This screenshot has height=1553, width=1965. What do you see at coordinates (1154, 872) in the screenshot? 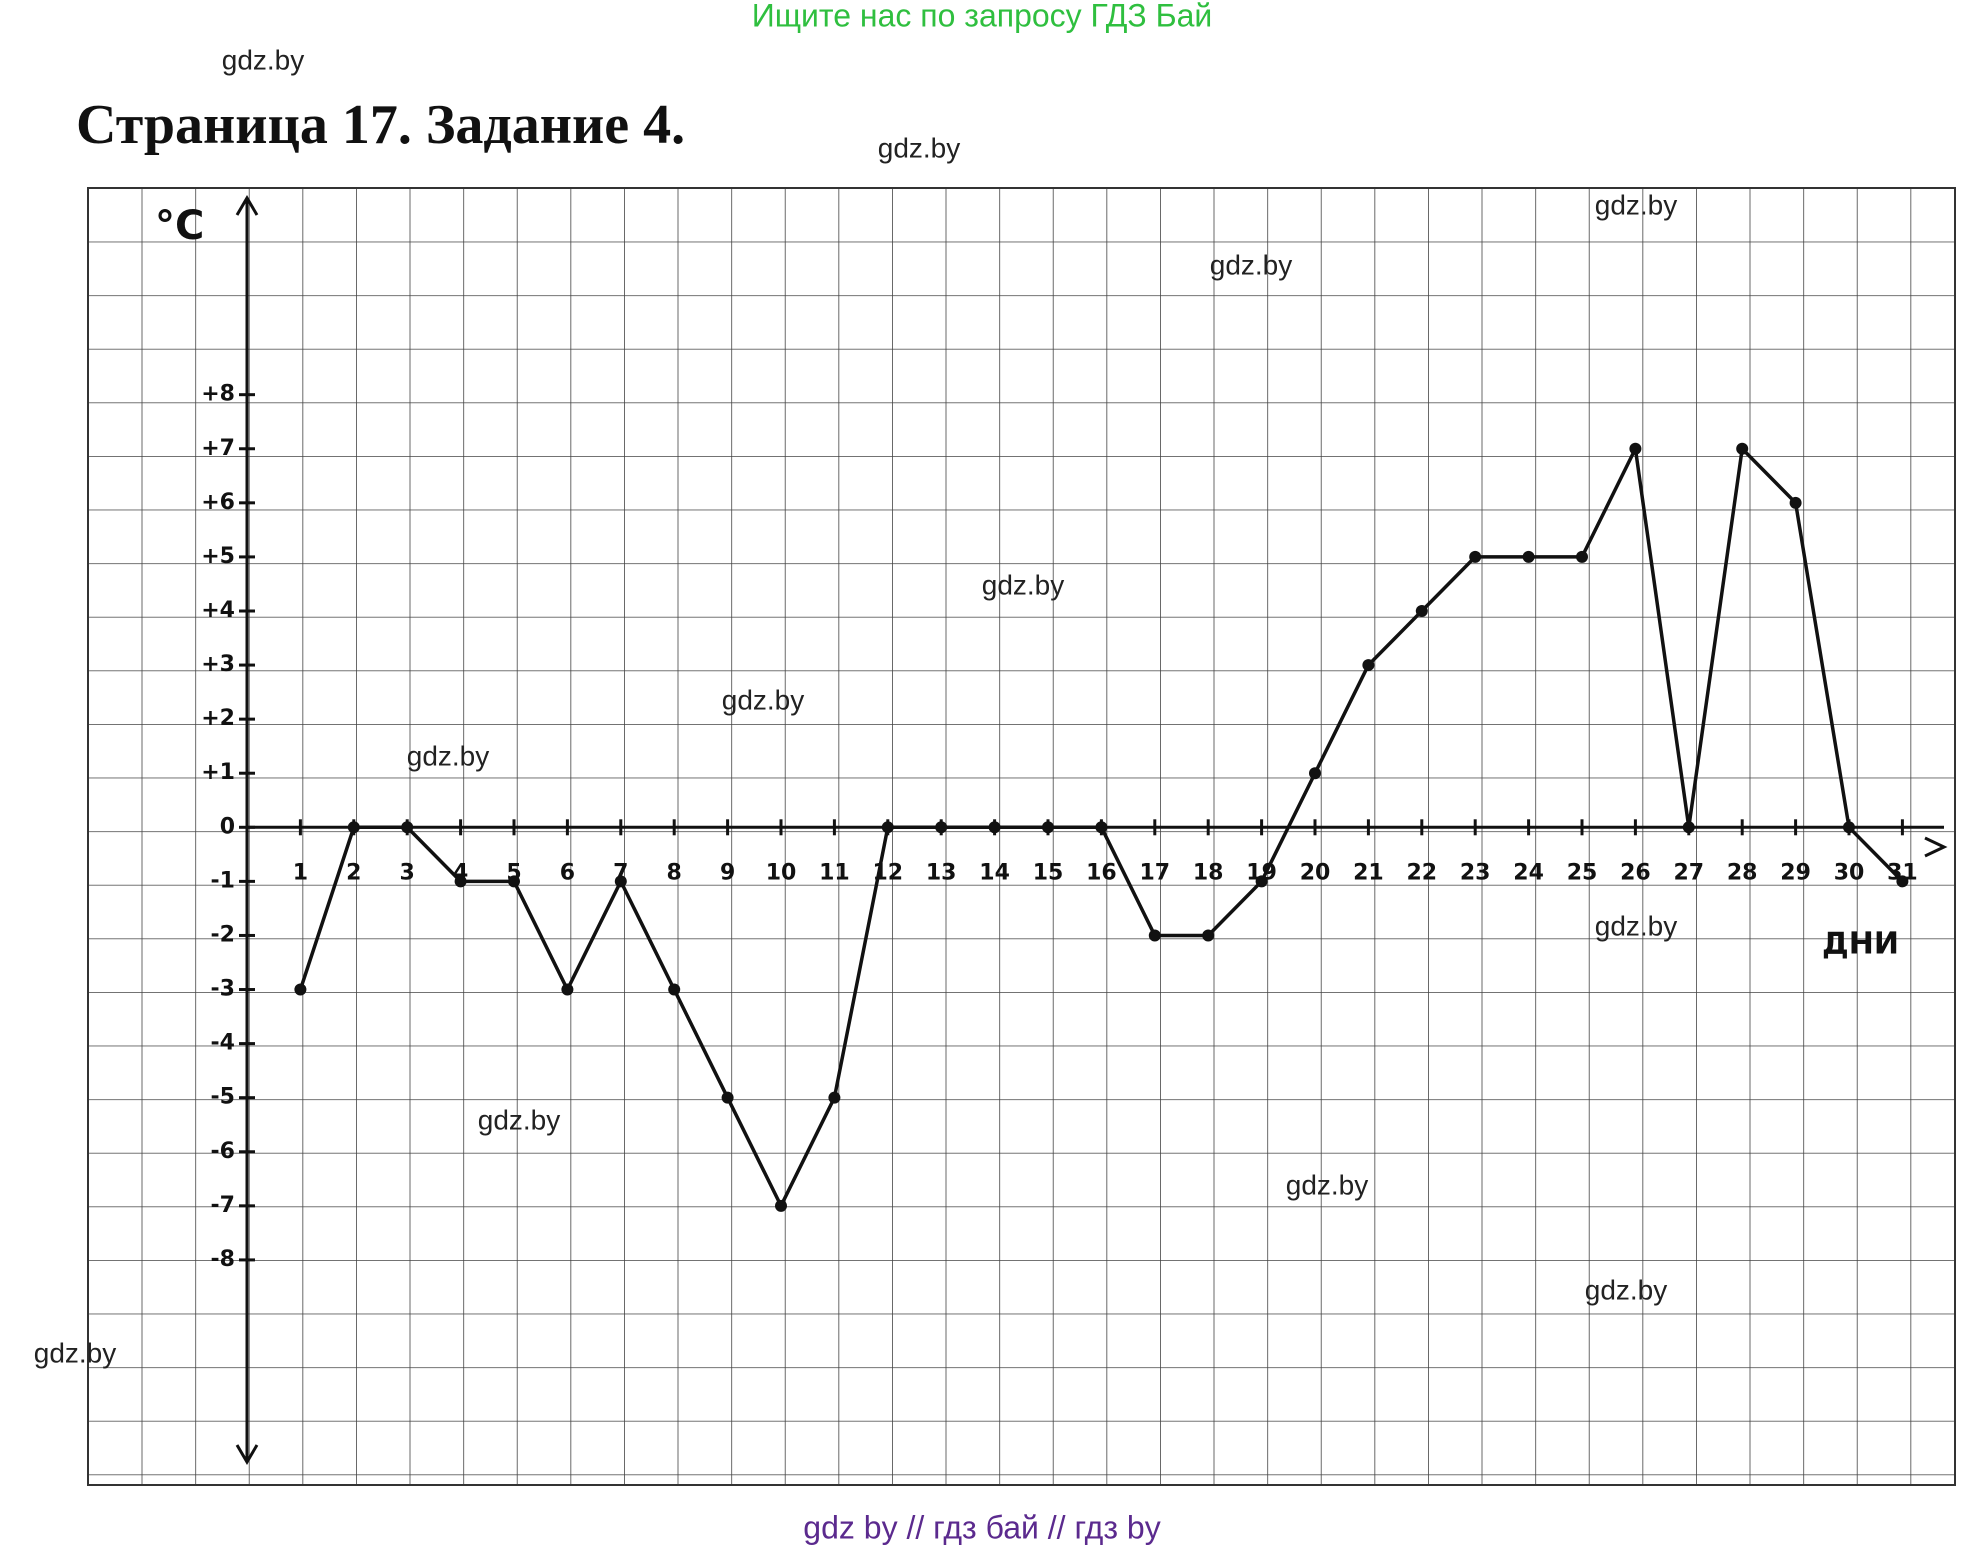
I see `x-tick-label: 17` at bounding box center [1154, 872].